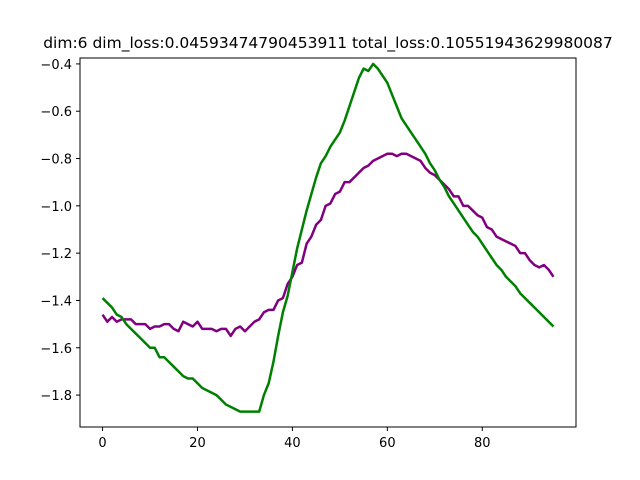 This screenshot has height=480, width=640. I want to click on x-tick-label: 80, so click(482, 443).